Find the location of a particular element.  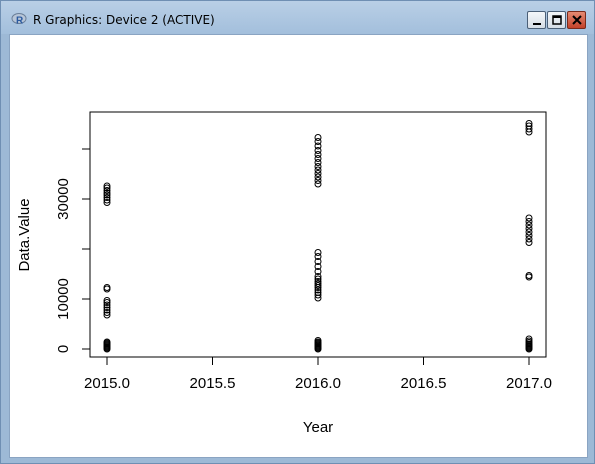

window-title: R Graphics: Device 2 (ACTIVE) is located at coordinates (124, 20).